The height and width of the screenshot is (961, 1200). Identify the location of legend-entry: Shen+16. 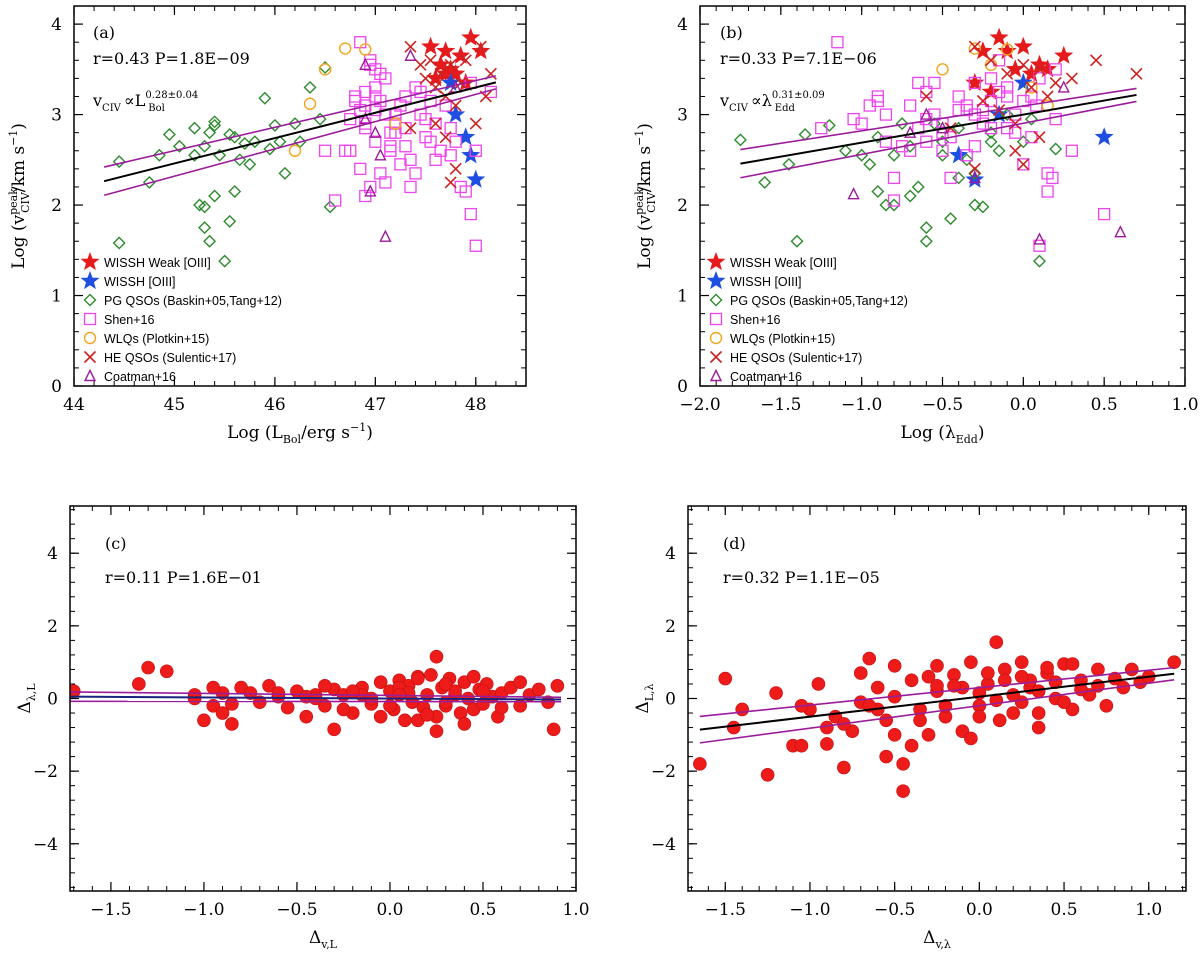
(755, 320).